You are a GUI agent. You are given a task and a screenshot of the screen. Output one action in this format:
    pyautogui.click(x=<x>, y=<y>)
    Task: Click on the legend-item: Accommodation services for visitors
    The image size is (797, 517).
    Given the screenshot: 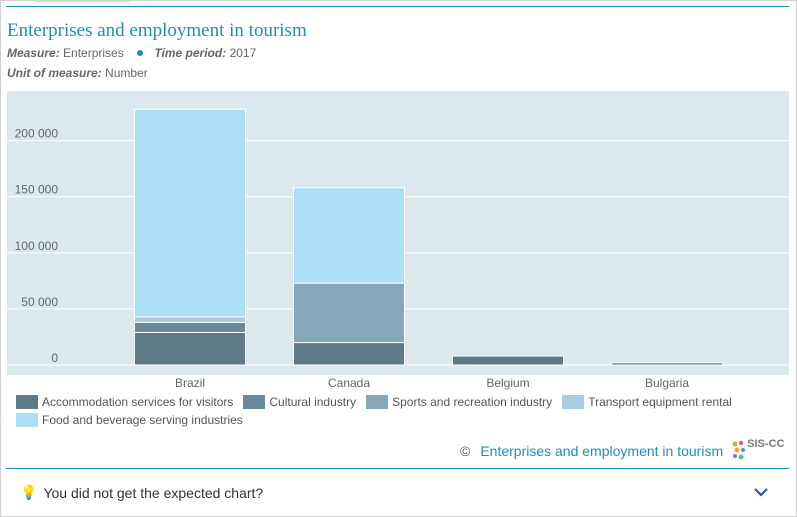 What is the action you would take?
    pyautogui.click(x=124, y=401)
    